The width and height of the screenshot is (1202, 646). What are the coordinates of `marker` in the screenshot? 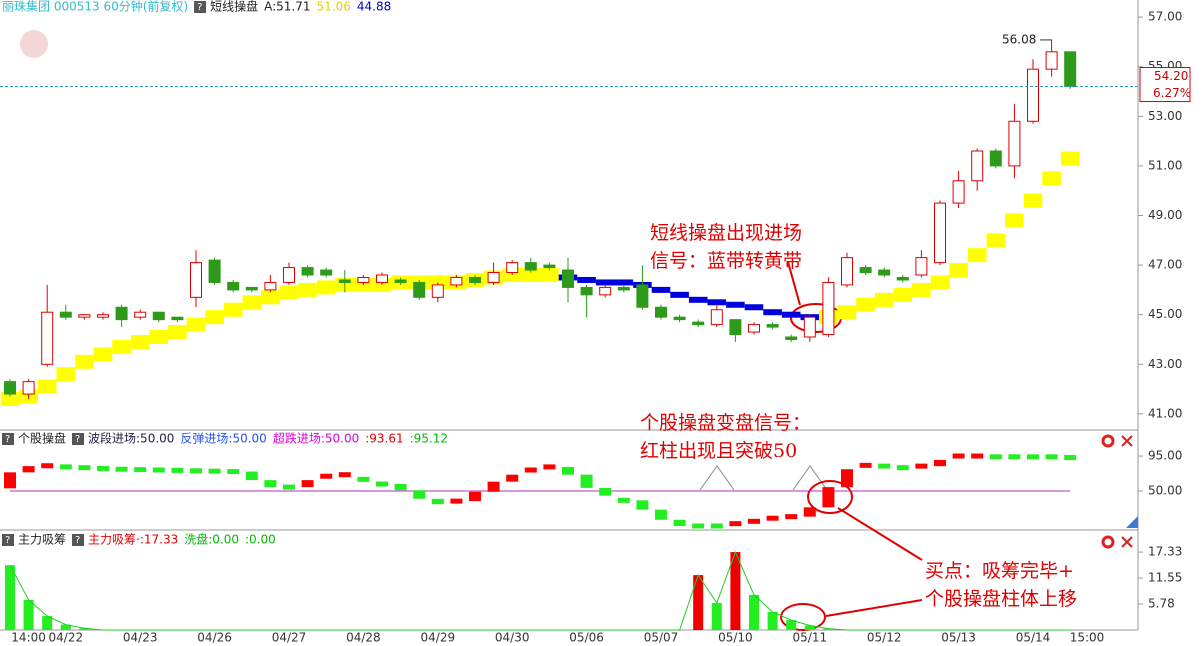 It's located at (717, 478).